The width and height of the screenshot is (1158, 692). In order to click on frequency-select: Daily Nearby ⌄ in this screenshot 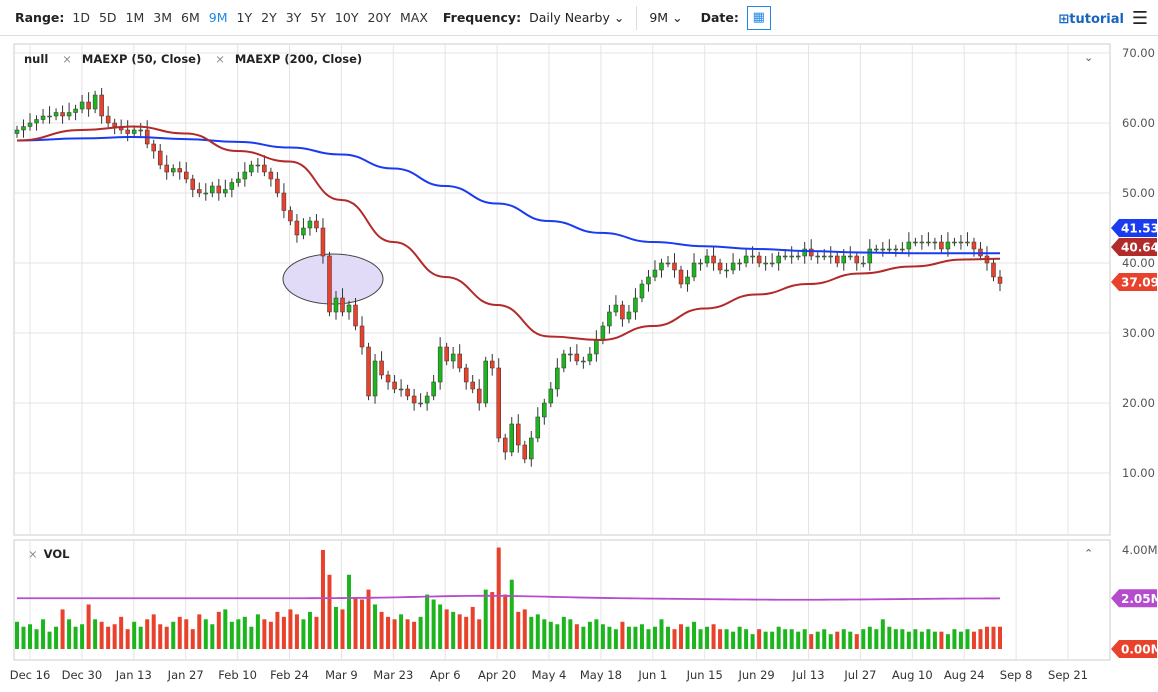, I will do `click(576, 17)`.